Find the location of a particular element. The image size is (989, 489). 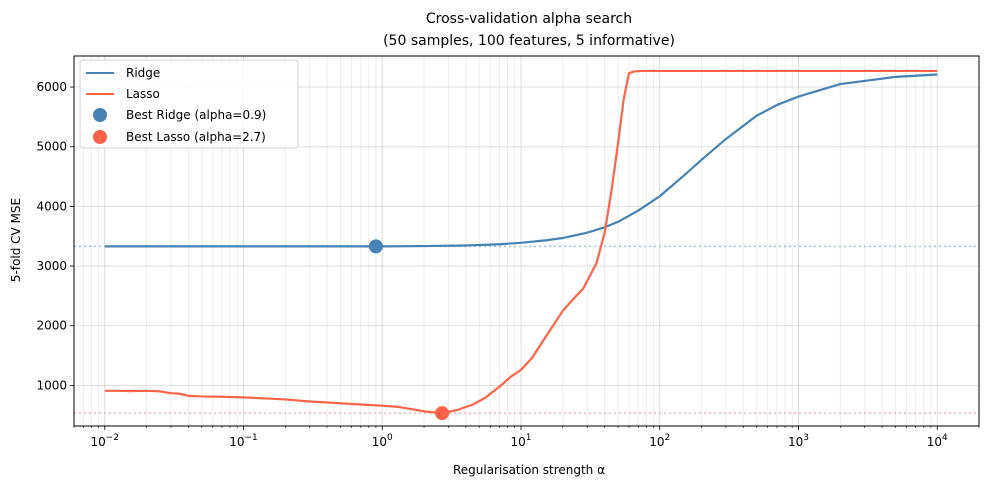

y-tick-label: 3000 is located at coordinates (51, 266).